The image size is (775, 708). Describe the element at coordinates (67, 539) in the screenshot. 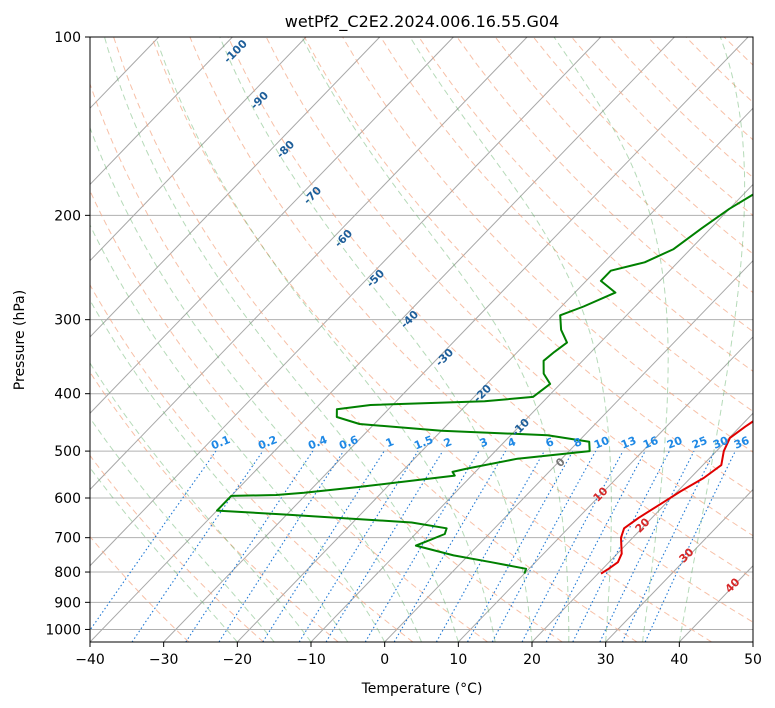

I see `y-tick-label: 700` at that location.